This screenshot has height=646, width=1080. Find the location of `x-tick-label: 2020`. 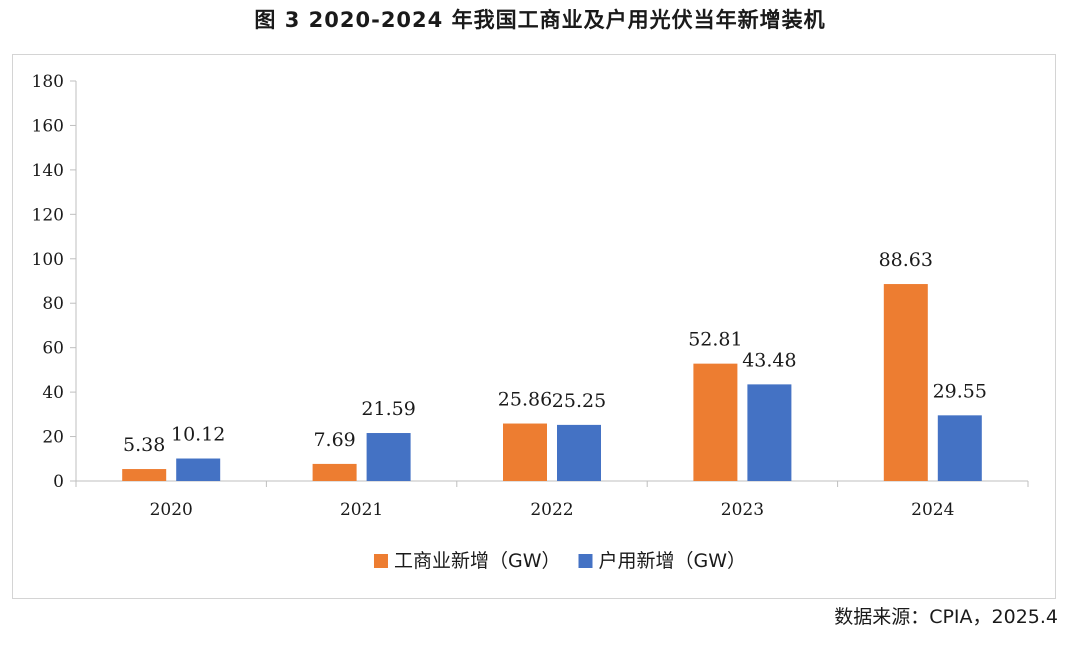

x-tick-label: 2020 is located at coordinates (171, 510).